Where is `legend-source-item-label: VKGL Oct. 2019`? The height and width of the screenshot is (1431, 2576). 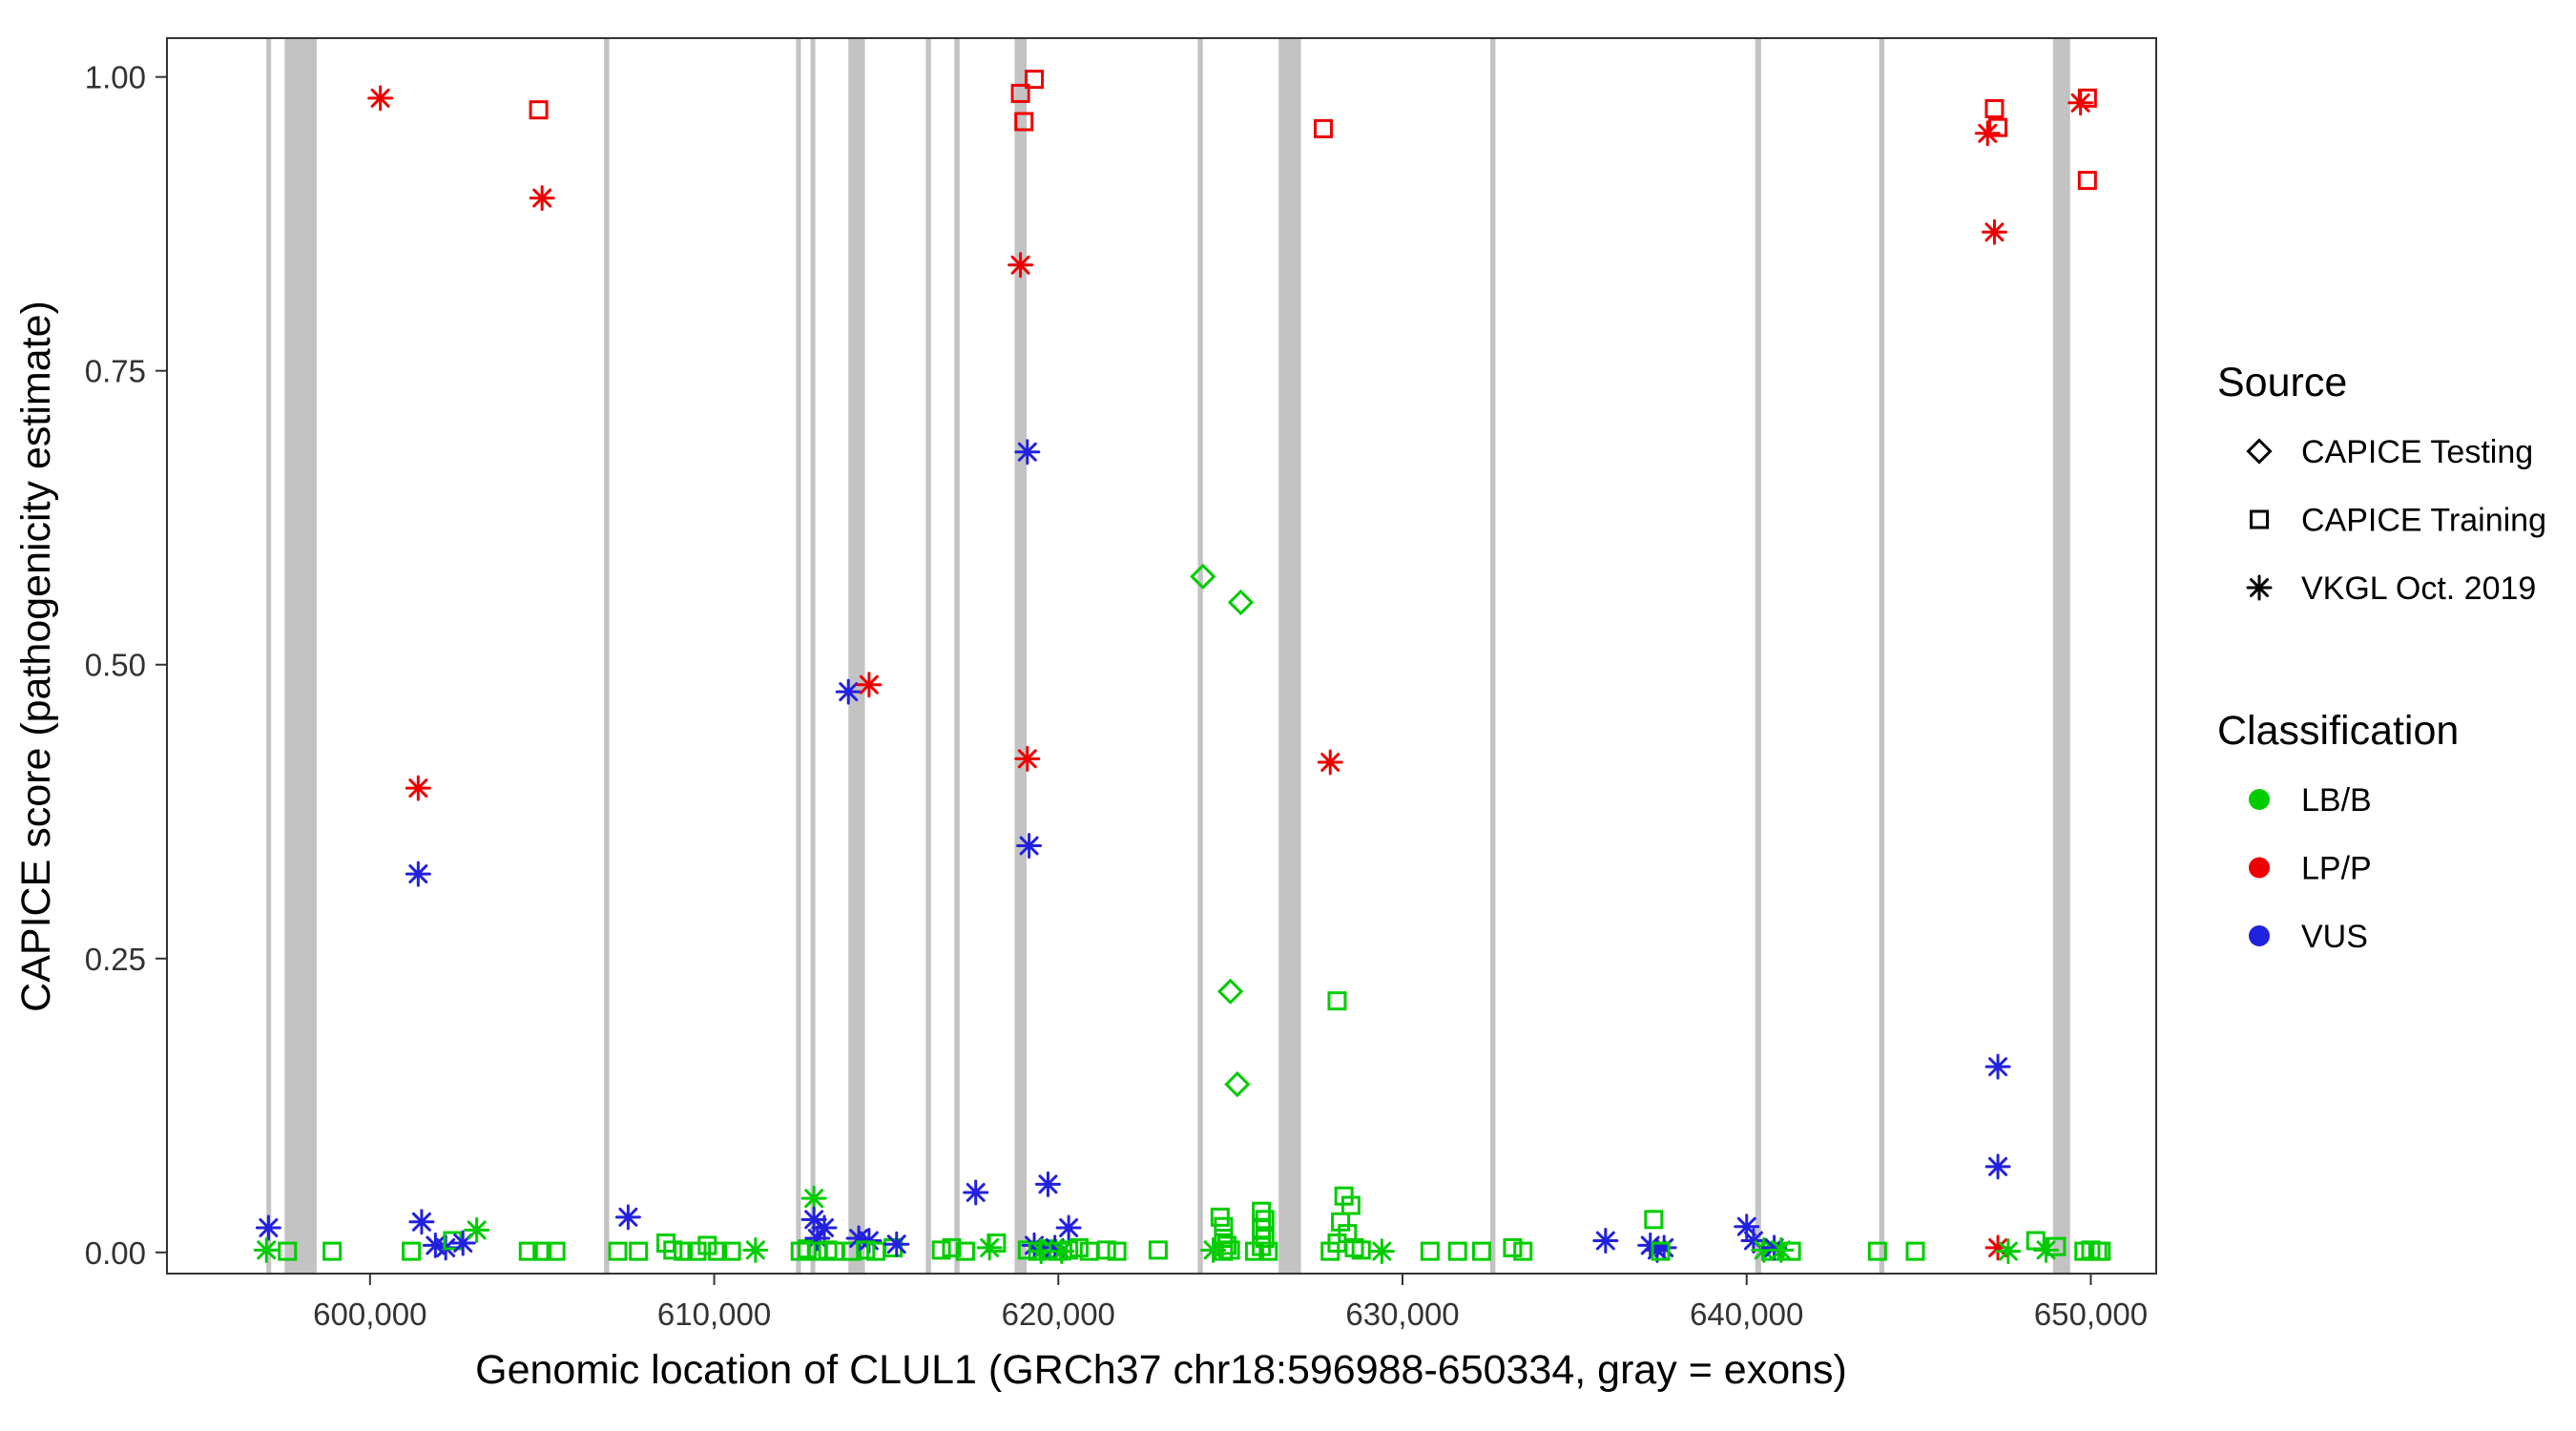
legend-source-item-label: VKGL Oct. 2019 is located at coordinates (2418, 588).